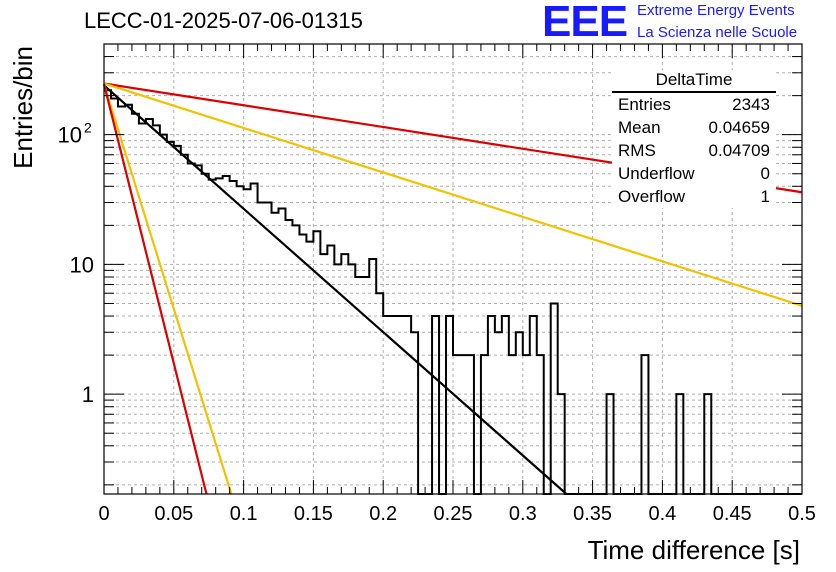  I want to click on stats-box-title: DeltaTime, so click(694, 81).